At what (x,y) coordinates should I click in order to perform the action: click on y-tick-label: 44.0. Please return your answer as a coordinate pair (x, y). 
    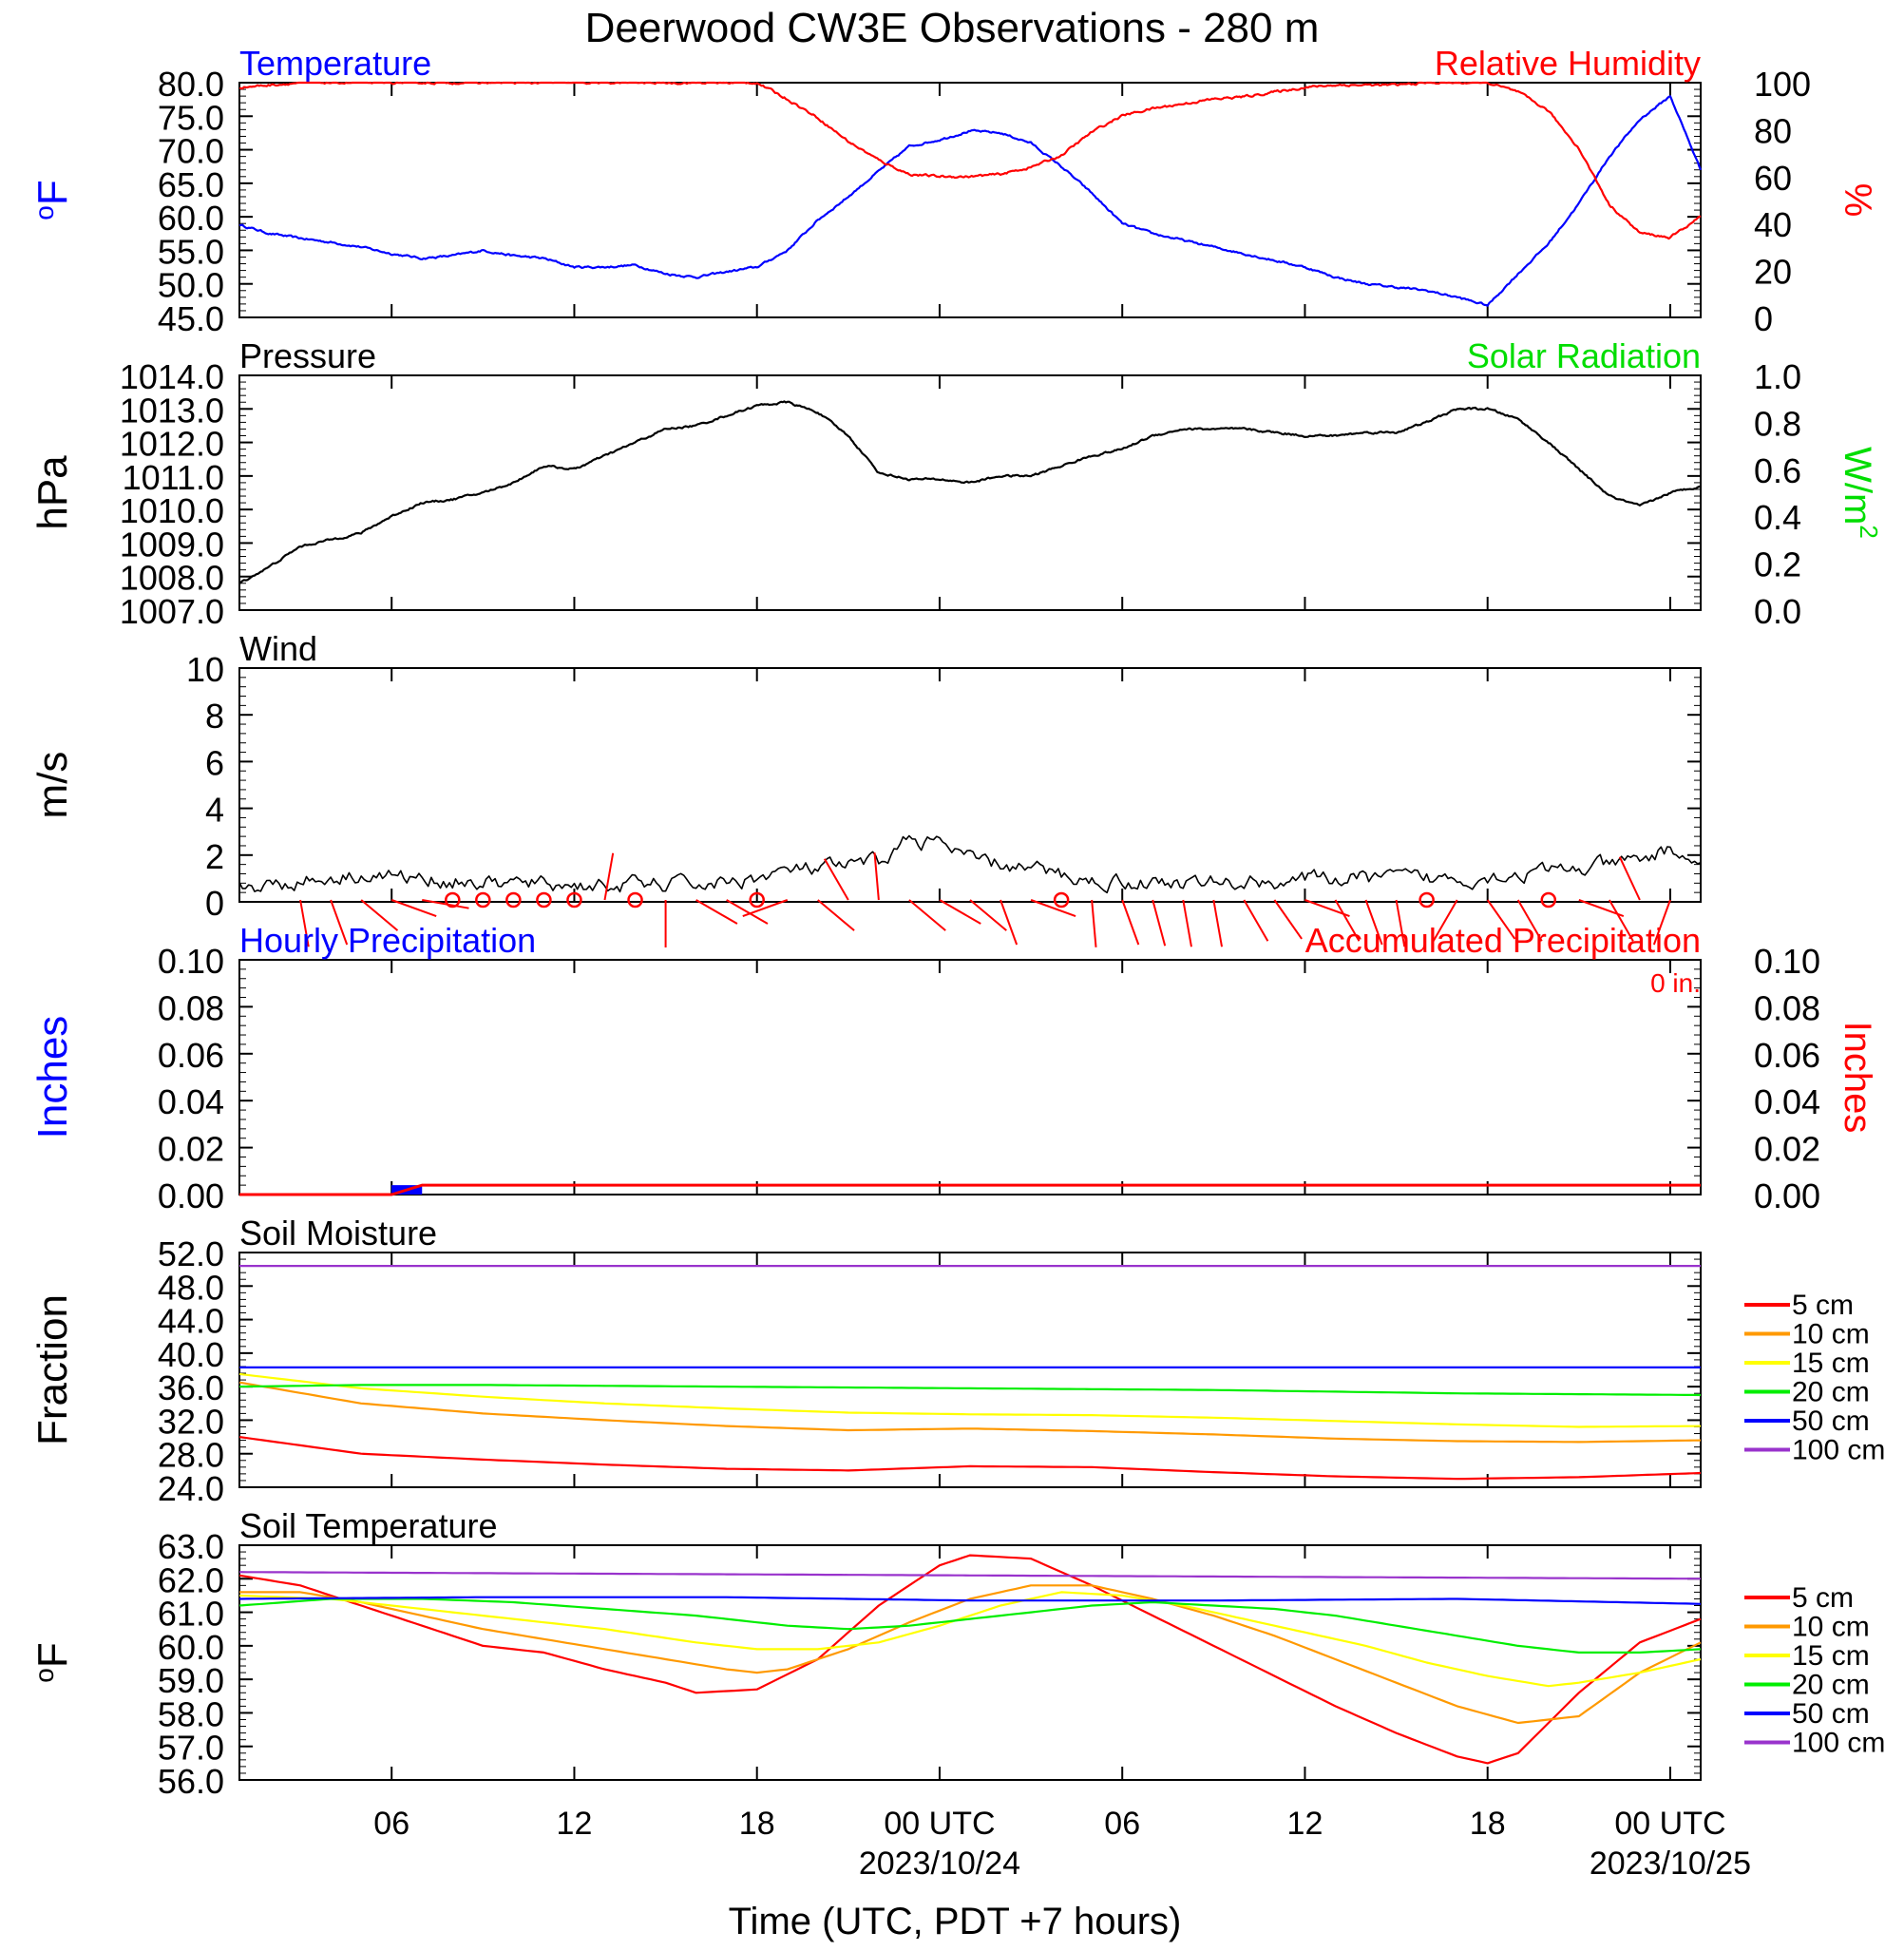
    Looking at the image, I should click on (191, 1322).